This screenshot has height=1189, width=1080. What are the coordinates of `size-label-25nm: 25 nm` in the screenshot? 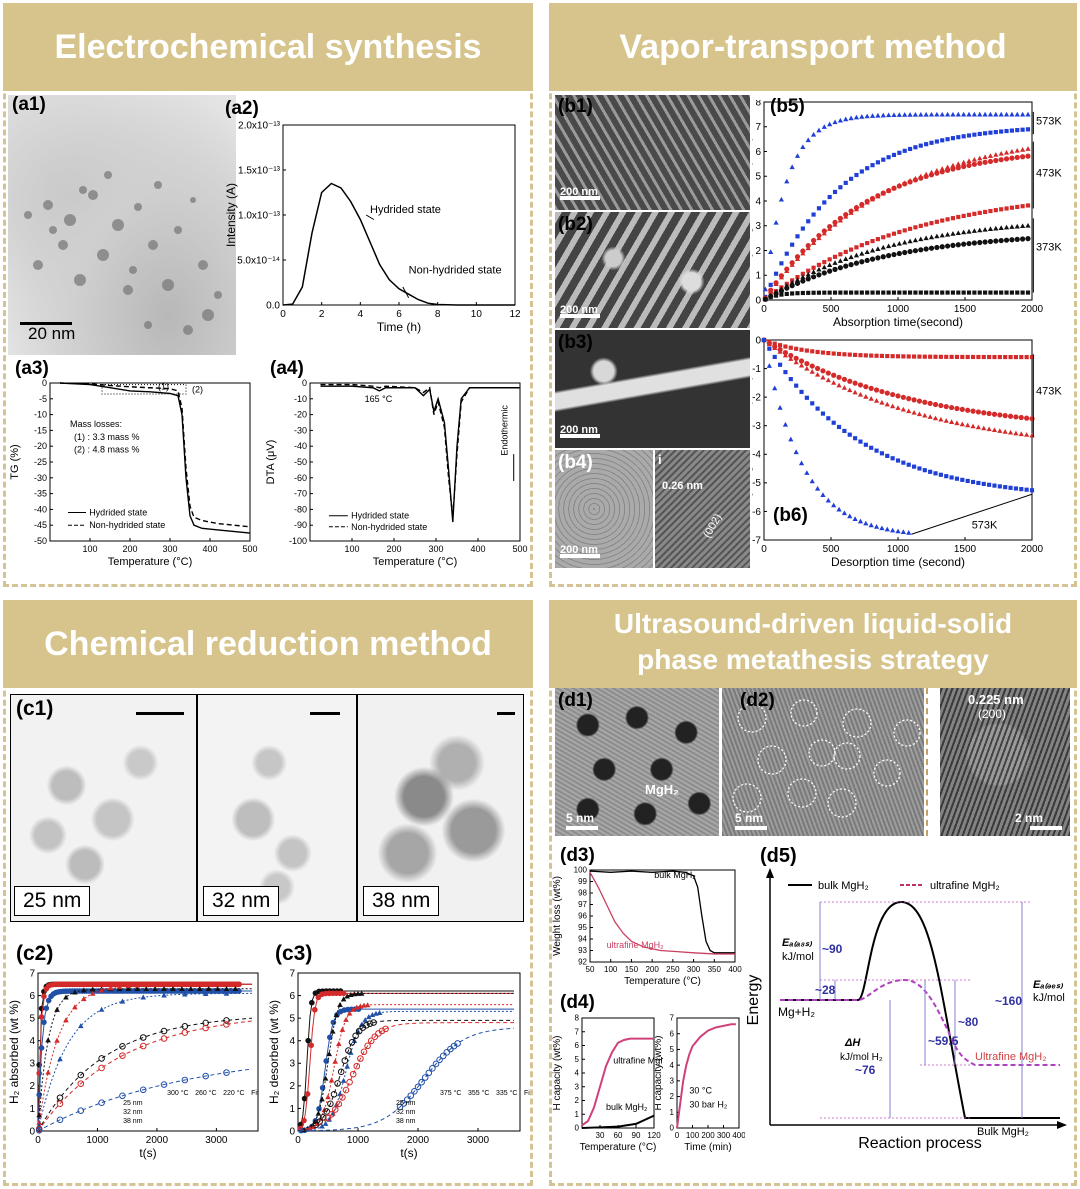 It's located at (52, 901).